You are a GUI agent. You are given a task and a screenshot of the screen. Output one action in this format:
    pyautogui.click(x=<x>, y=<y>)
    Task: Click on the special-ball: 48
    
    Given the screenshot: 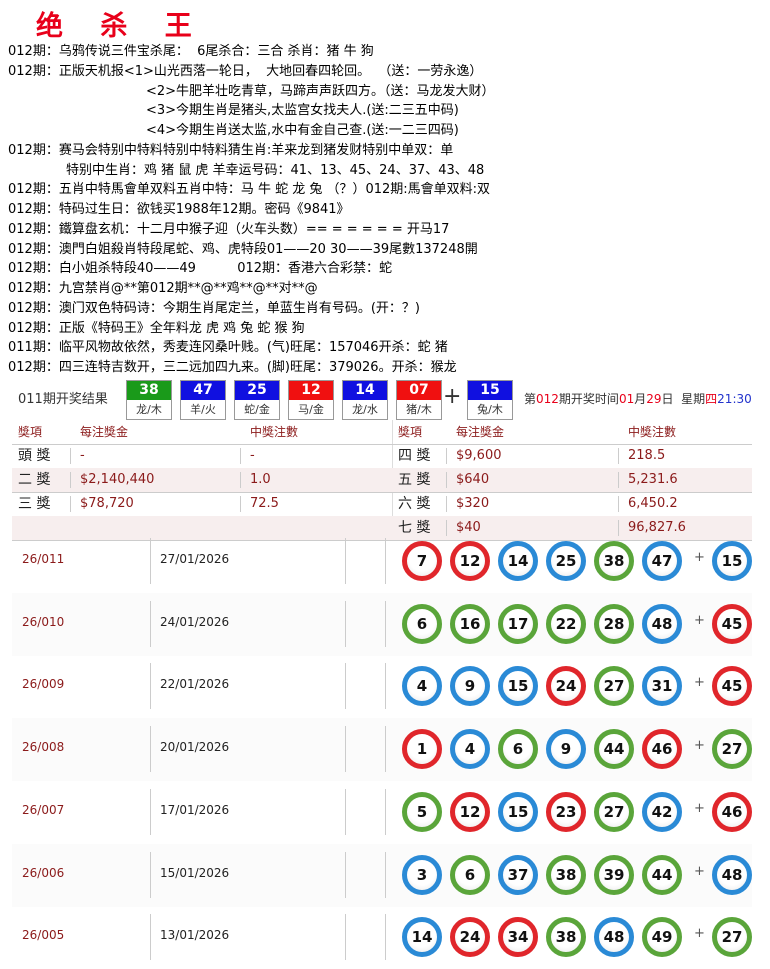 What is the action you would take?
    pyautogui.click(x=732, y=874)
    